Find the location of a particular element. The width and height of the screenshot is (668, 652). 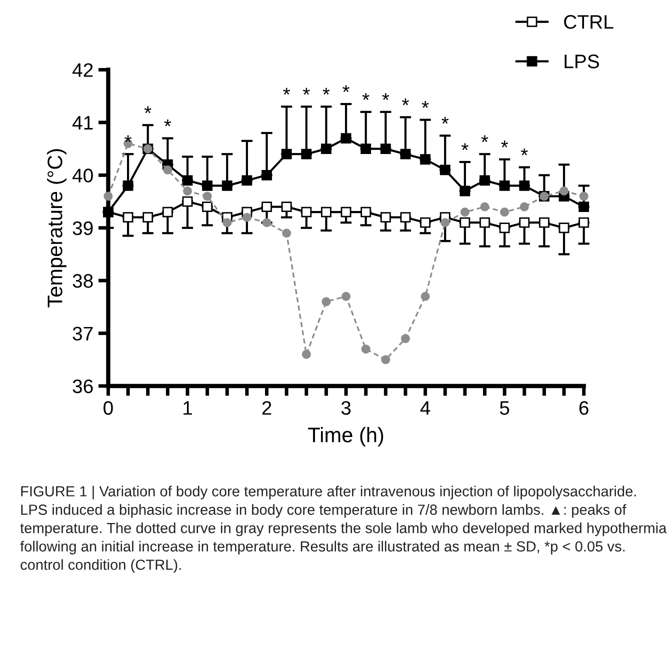

y-tick-label: 39 is located at coordinates (82, 228).